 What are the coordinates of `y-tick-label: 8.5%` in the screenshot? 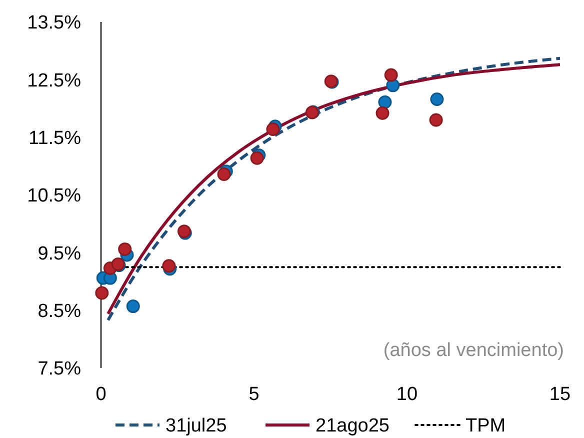 It's located at (60, 311).